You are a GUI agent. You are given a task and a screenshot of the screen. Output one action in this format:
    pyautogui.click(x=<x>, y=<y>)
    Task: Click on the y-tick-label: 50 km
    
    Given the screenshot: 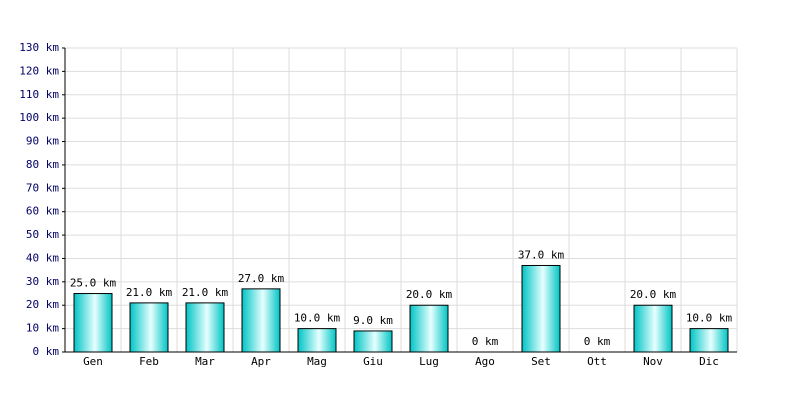 What is the action you would take?
    pyautogui.click(x=42, y=234)
    